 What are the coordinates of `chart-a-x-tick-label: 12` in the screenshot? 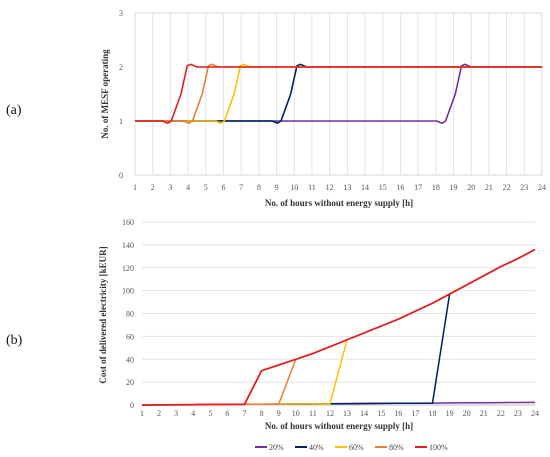 It's located at (330, 187).